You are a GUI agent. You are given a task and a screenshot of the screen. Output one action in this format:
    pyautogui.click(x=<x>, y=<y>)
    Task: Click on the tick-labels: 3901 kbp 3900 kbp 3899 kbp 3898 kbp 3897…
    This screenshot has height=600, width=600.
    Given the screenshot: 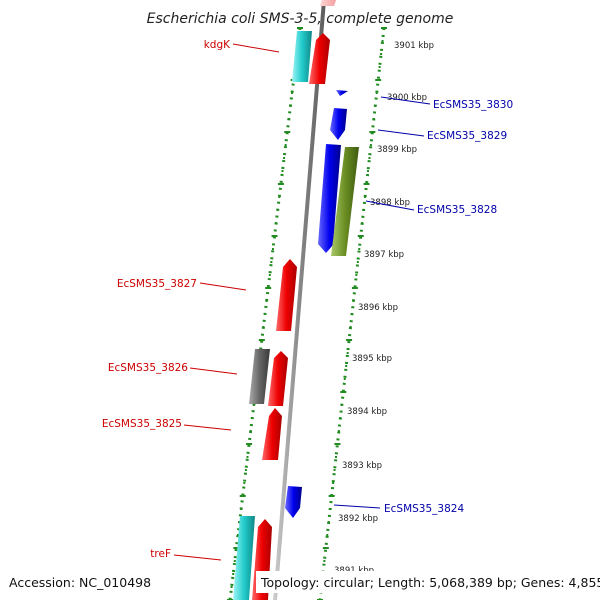 What is the action you would take?
    pyautogui.click(x=384, y=308)
    